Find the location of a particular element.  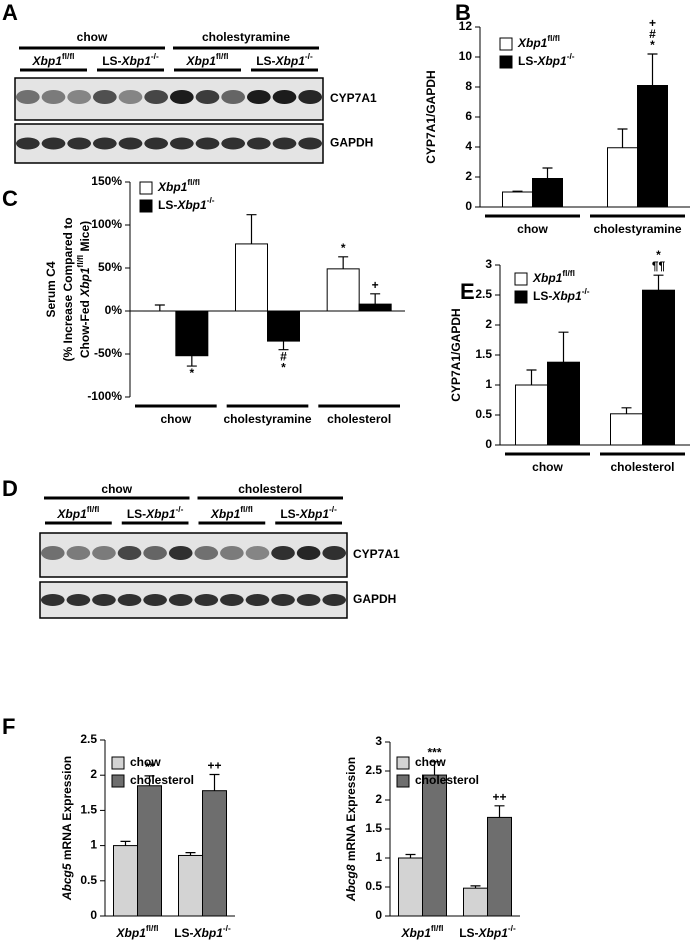

annotation: # is located at coordinates (652, 34).